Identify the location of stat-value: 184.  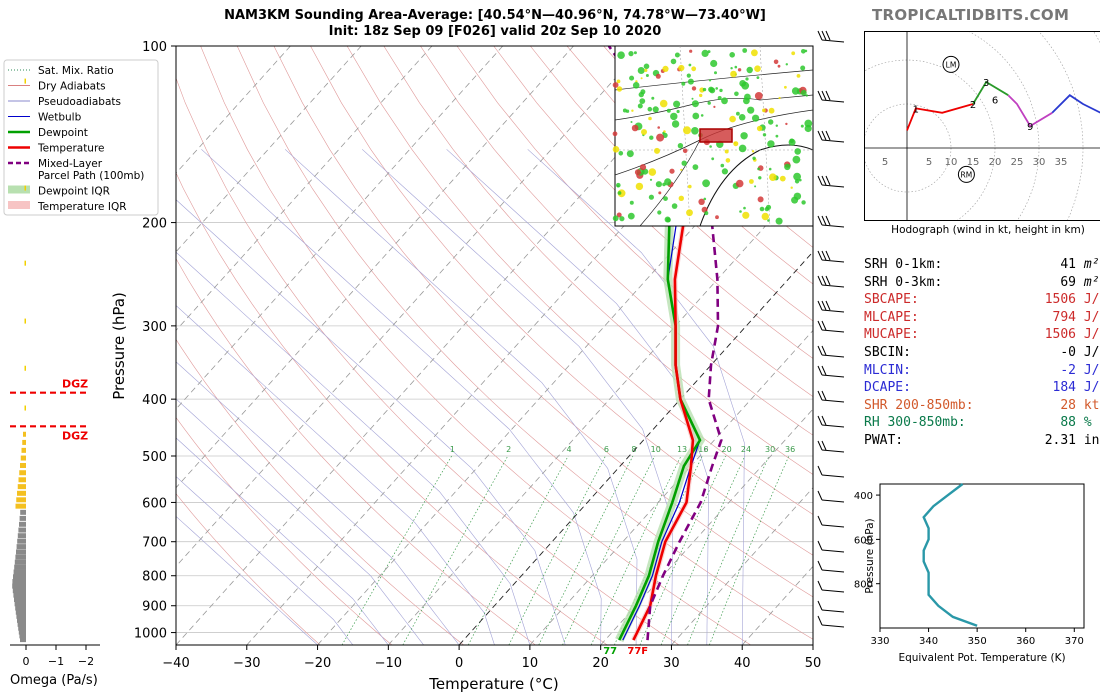
(1064, 388).